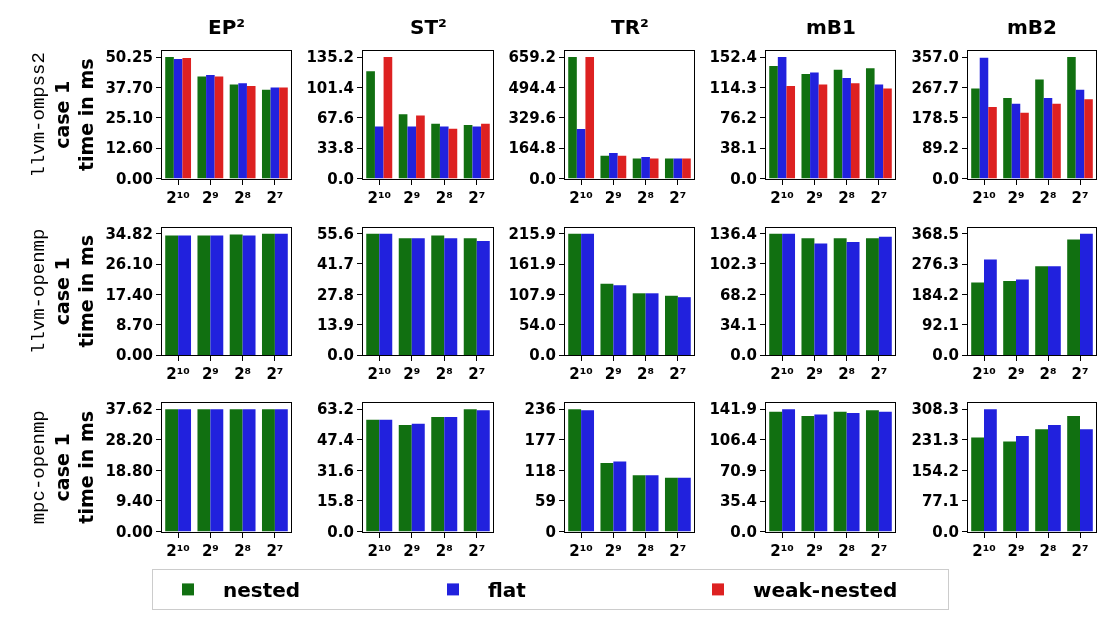 Image resolution: width=1101 pixels, height=619 pixels. What do you see at coordinates (532, 233) in the screenshot?
I see `y-tick-label: 215.9` at bounding box center [532, 233].